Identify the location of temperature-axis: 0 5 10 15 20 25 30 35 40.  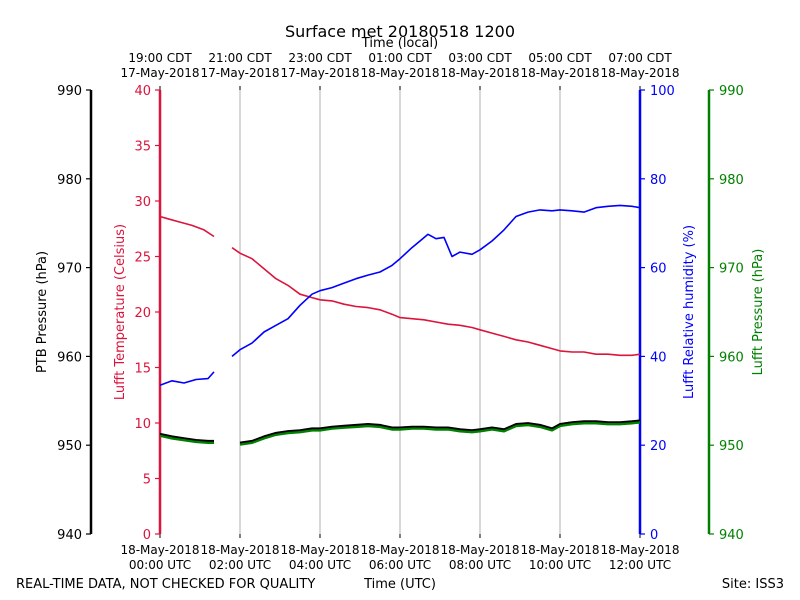
(148, 313).